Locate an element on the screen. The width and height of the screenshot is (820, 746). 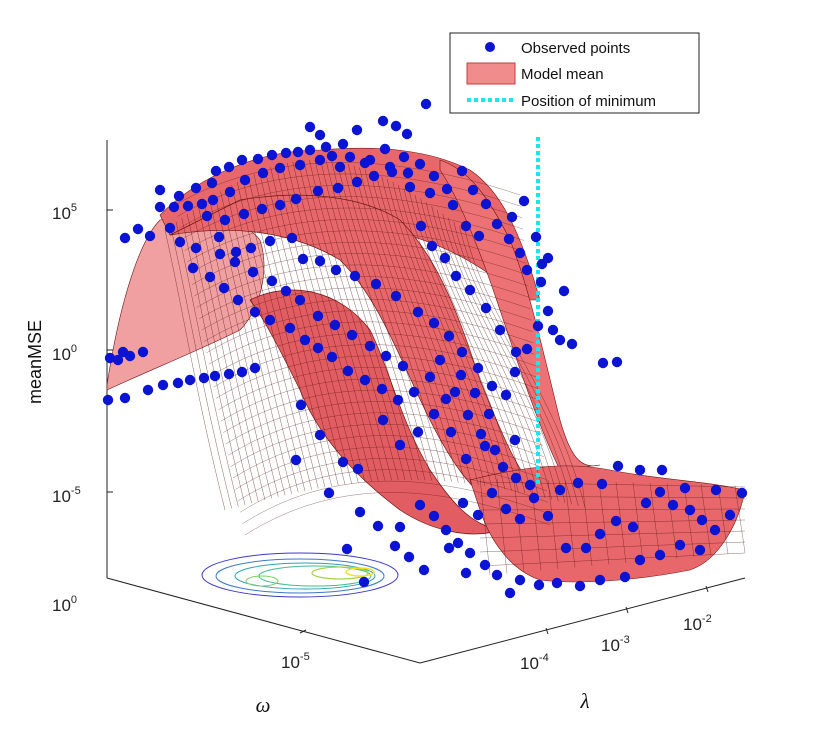
lambda-axis-label: λ is located at coordinates (584, 701).